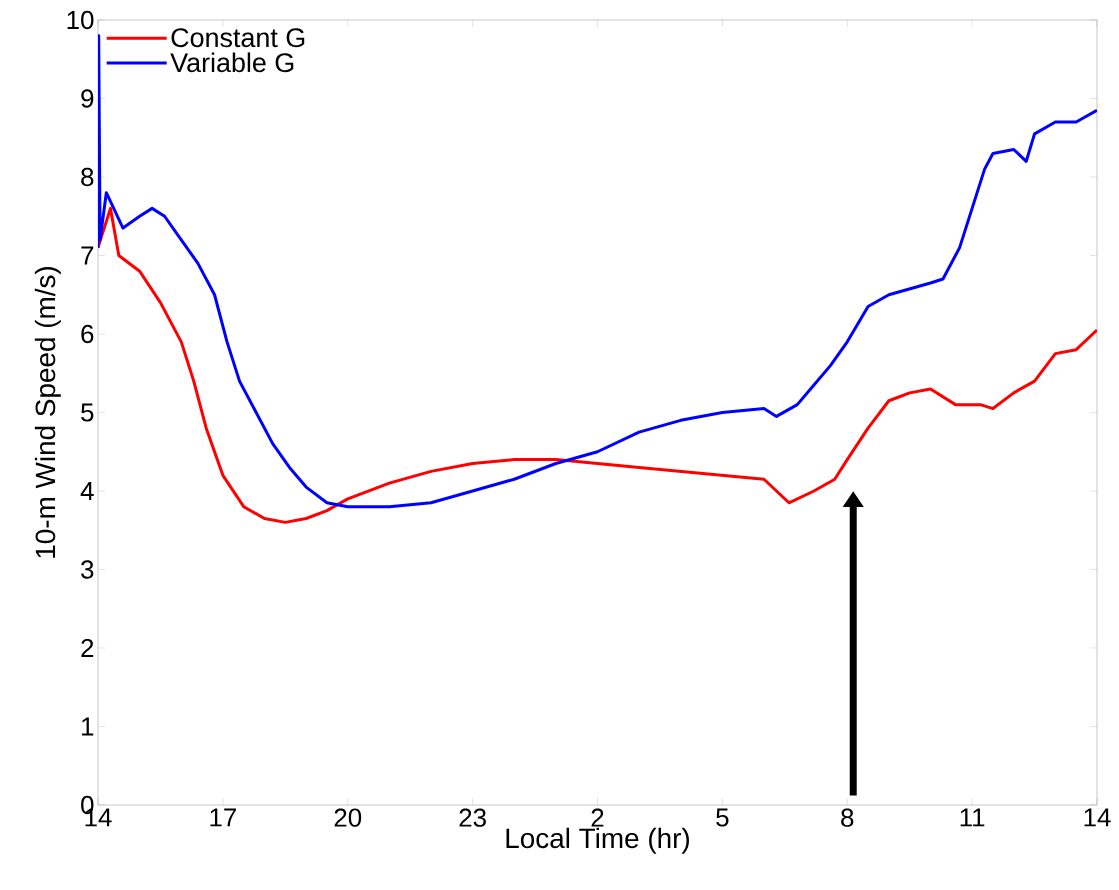 This screenshot has height=890, width=1119. I want to click on x-tick-label: 17, so click(223, 817).